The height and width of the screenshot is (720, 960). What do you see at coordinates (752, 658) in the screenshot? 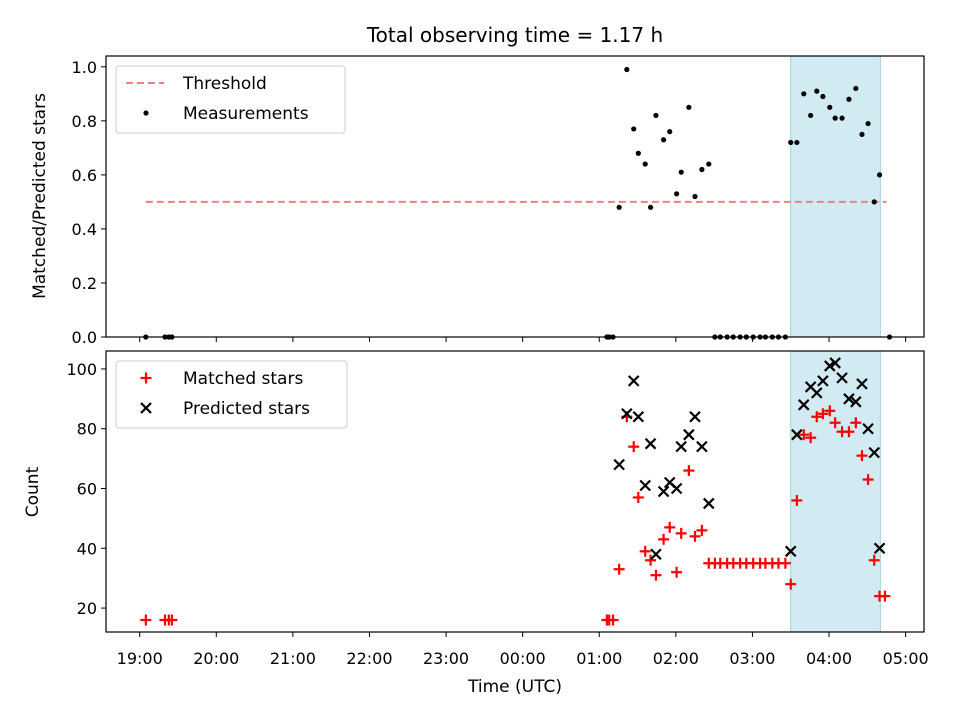
I see `x-tick-label: 03:00` at bounding box center [752, 658].